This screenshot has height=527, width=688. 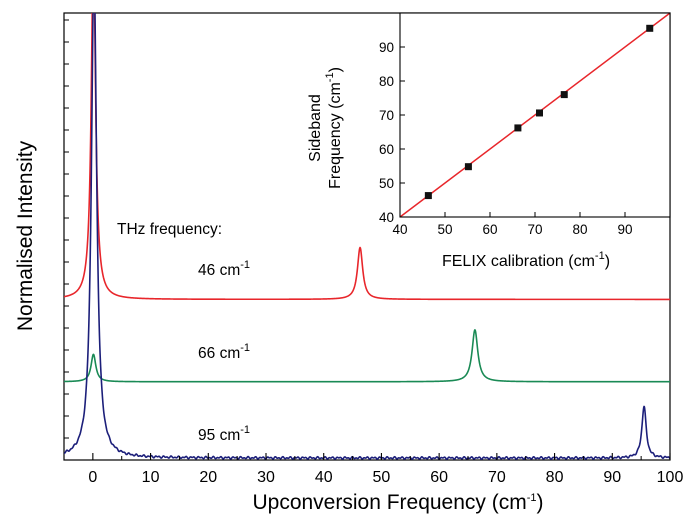 I want to click on inset-y-tick-label: 90, so click(x=386, y=47).